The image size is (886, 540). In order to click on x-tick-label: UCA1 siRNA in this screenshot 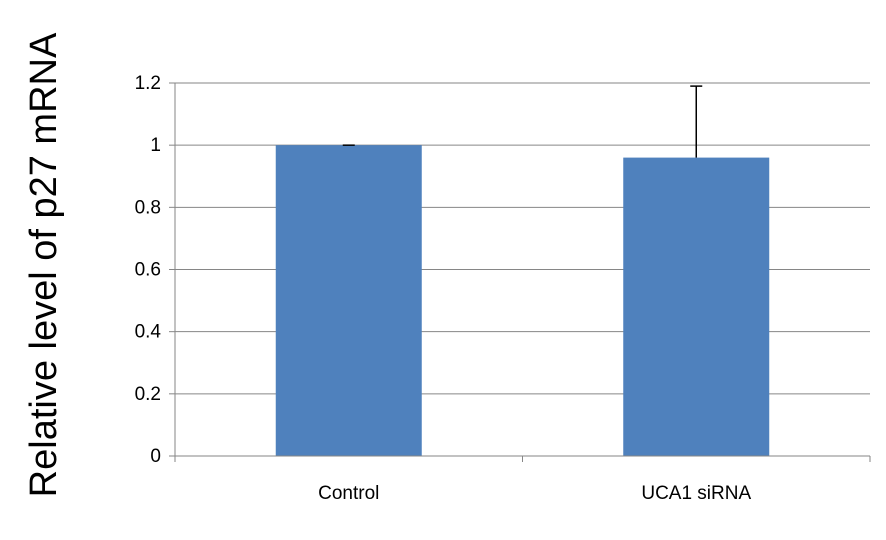, I will do `click(696, 493)`.